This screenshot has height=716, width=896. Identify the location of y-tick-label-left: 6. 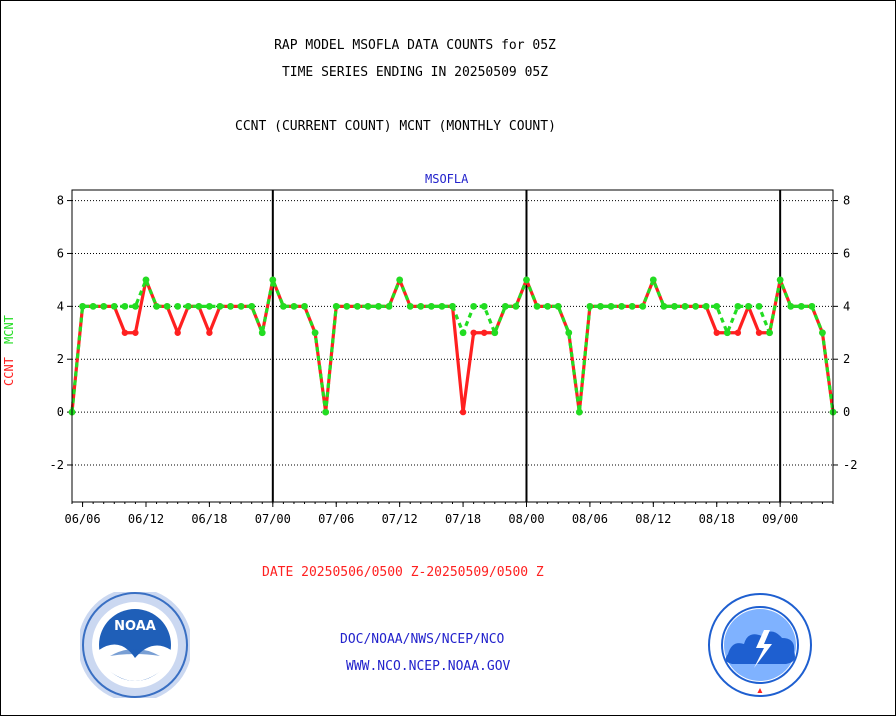
(60, 253).